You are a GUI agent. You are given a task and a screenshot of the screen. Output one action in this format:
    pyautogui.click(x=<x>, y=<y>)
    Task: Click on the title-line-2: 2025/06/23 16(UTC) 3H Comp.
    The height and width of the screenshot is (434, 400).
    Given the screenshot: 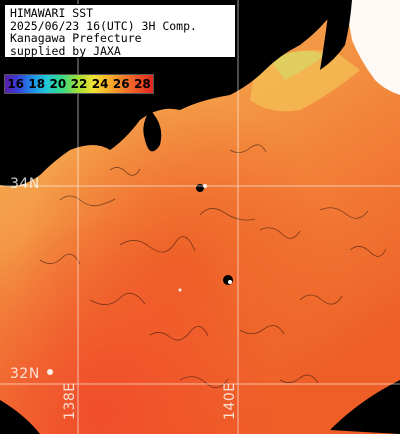 What is the action you would take?
    pyautogui.click(x=103, y=25)
    